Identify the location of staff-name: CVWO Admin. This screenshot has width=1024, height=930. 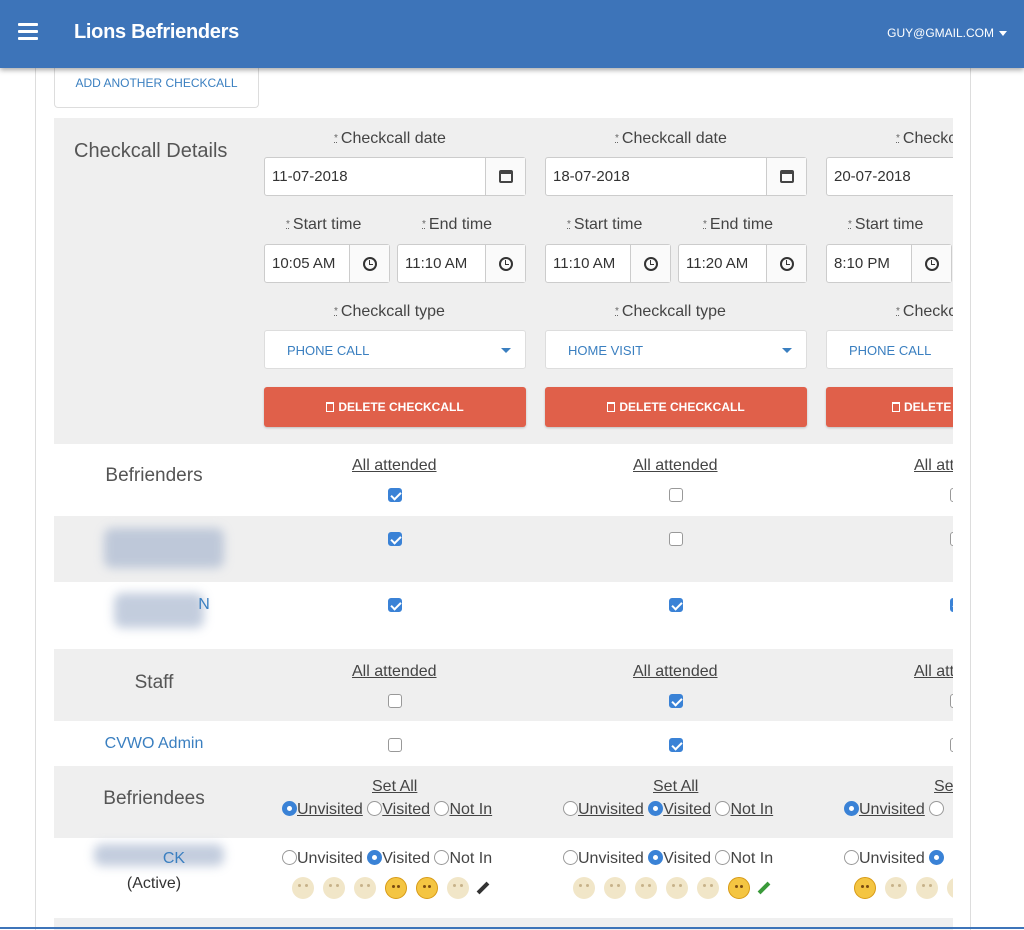
(154, 743).